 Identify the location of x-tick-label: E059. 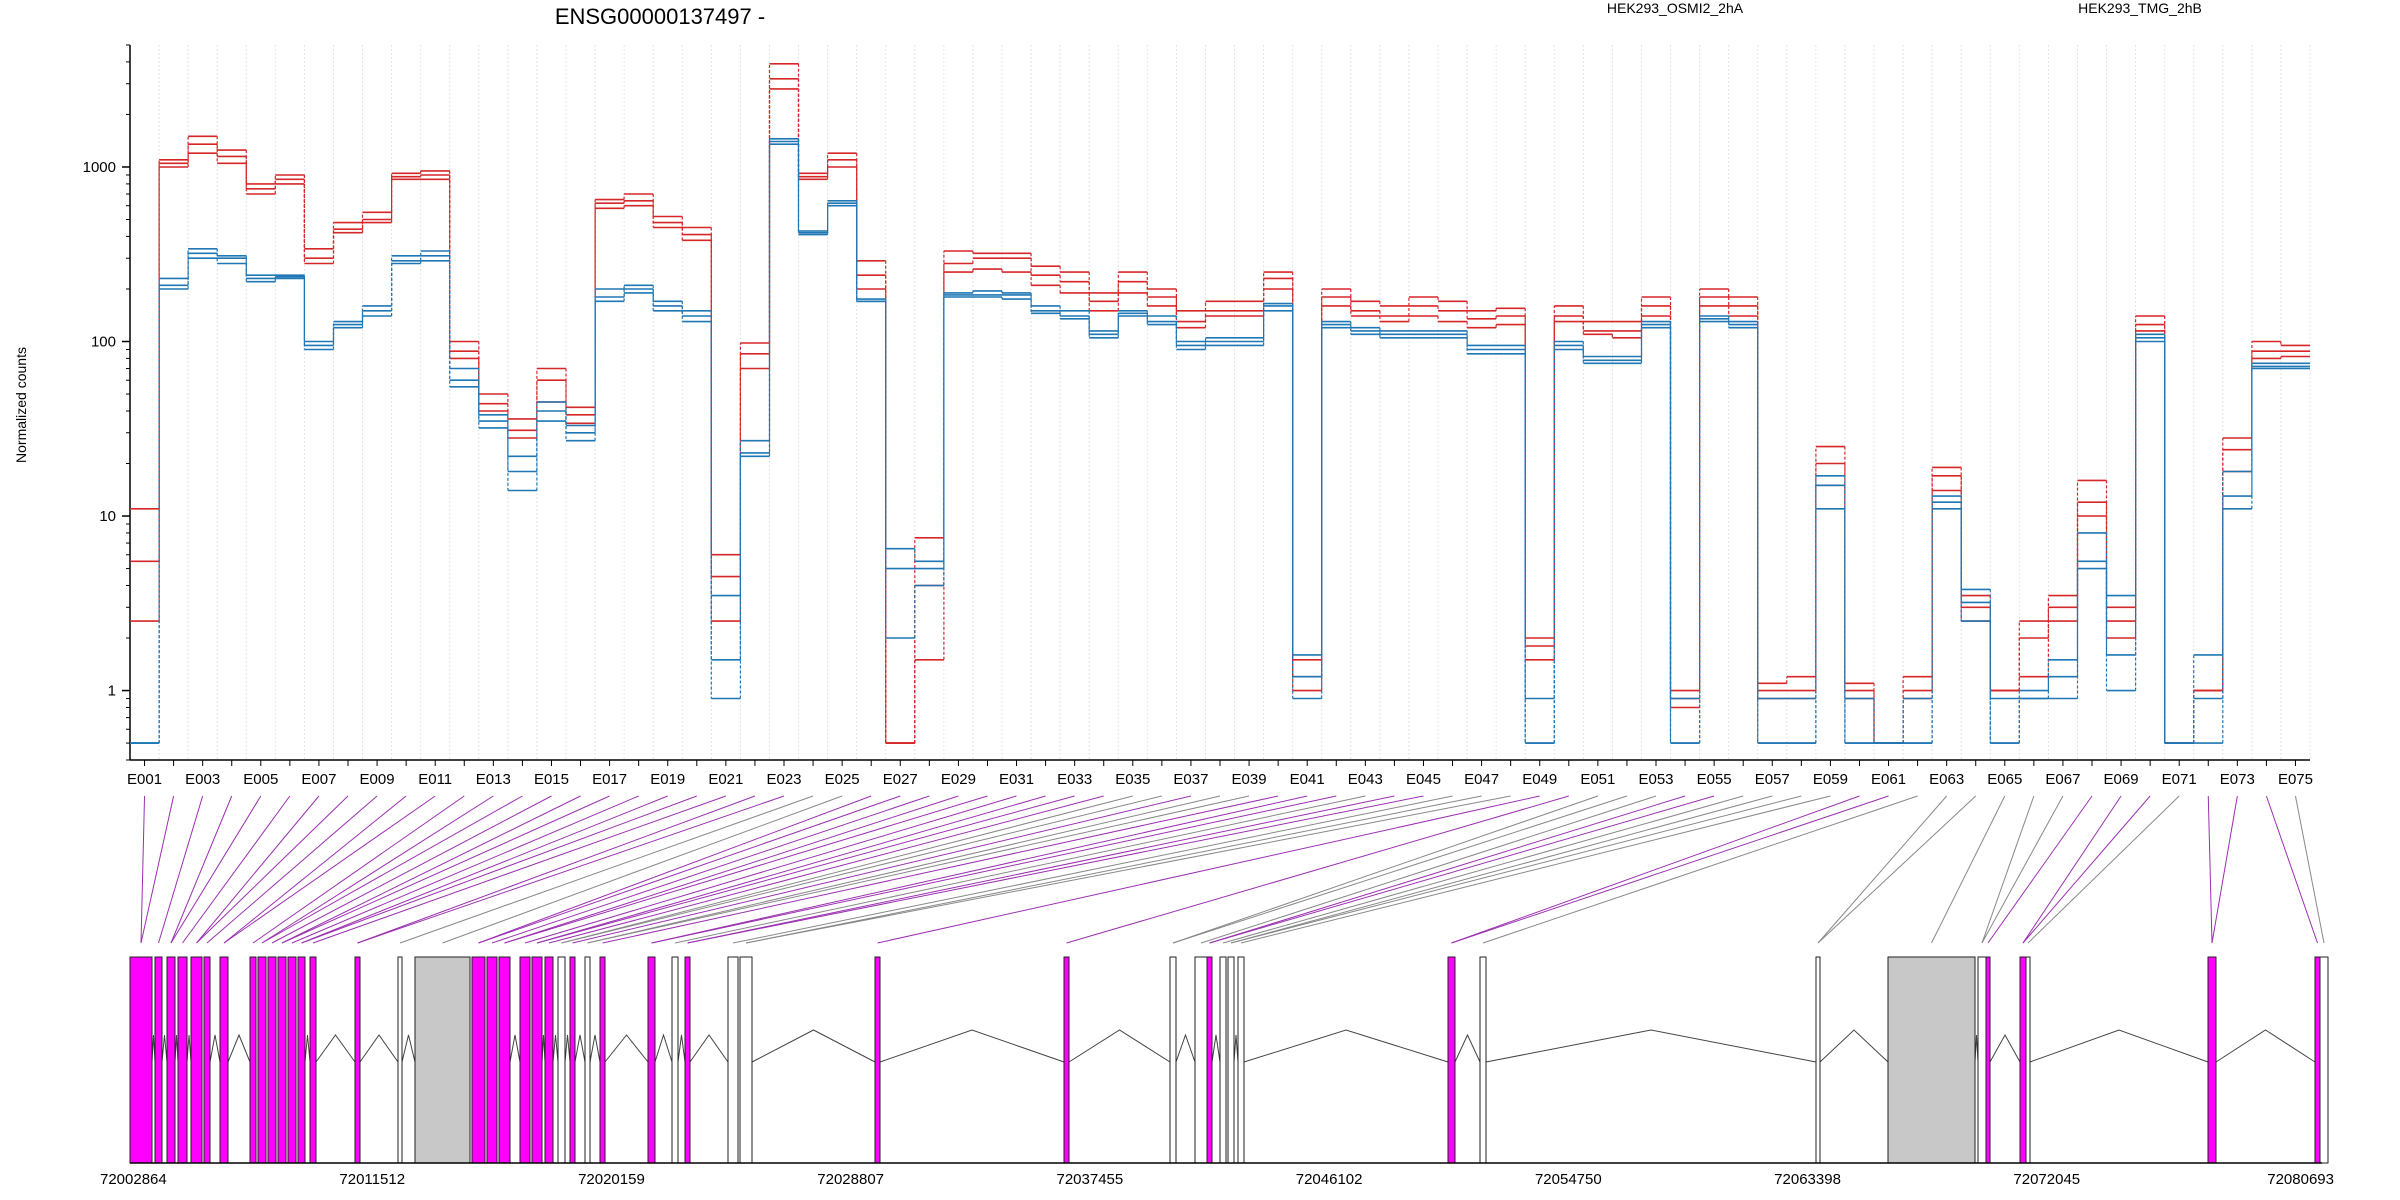
(1830, 779).